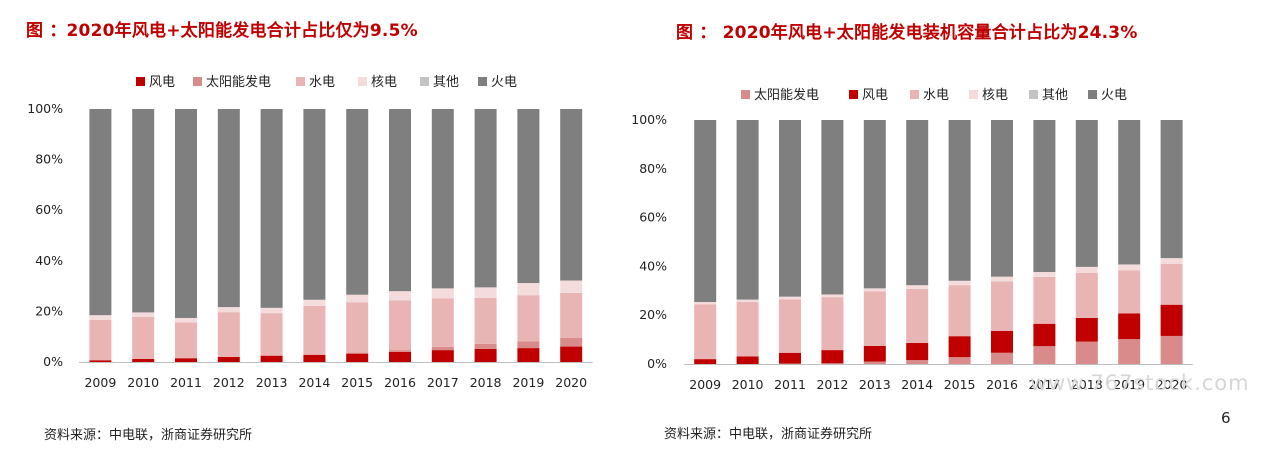  Describe the element at coordinates (528, 382) in the screenshot. I see `left-x-tick-label: 2019` at that location.